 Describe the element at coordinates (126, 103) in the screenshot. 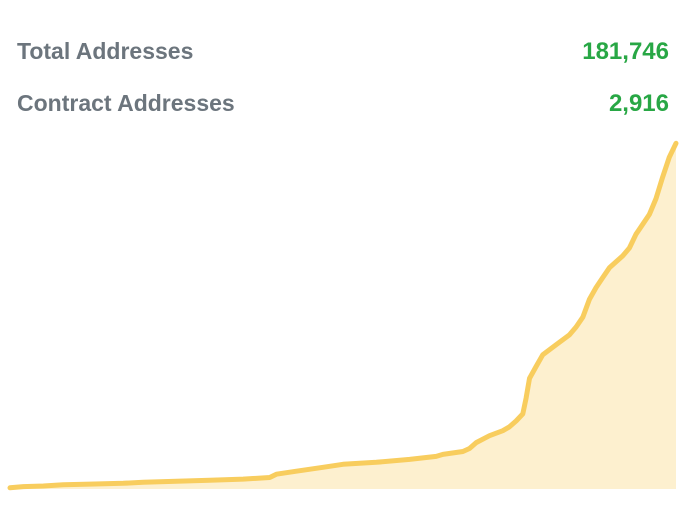

I see `contract-addresses-label: Contract Addresses` at that location.